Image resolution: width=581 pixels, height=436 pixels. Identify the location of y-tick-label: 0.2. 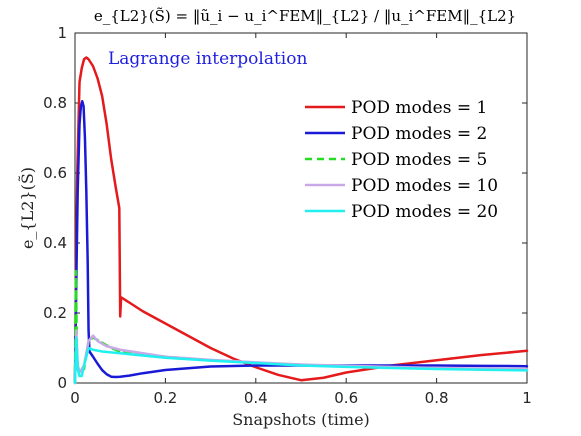
(55, 313).